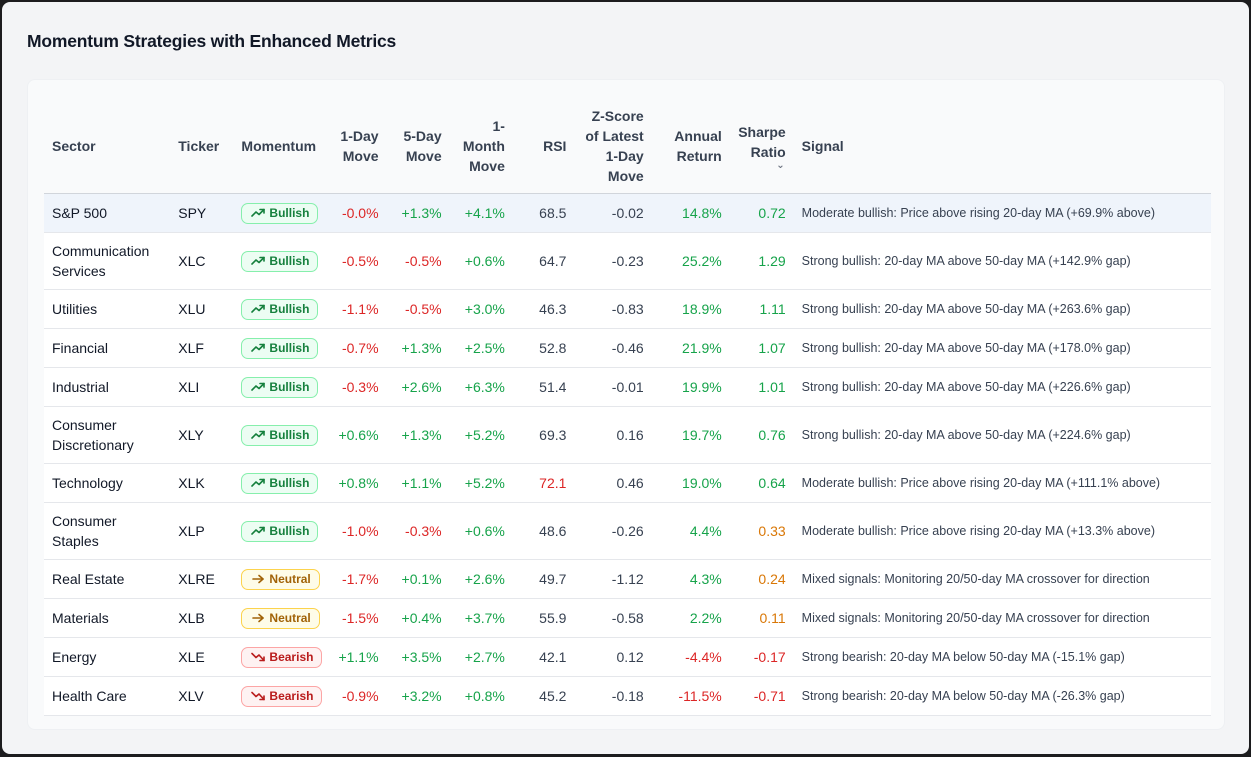 This screenshot has width=1251, height=757. Describe the element at coordinates (358, 483) in the screenshot. I see `one-day-move-cell: +0.8%` at that location.